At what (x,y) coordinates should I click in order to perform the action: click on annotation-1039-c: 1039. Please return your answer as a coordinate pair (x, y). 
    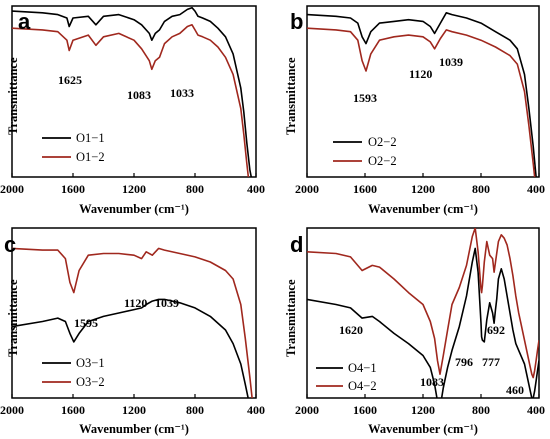
    Looking at the image, I should click on (167, 303).